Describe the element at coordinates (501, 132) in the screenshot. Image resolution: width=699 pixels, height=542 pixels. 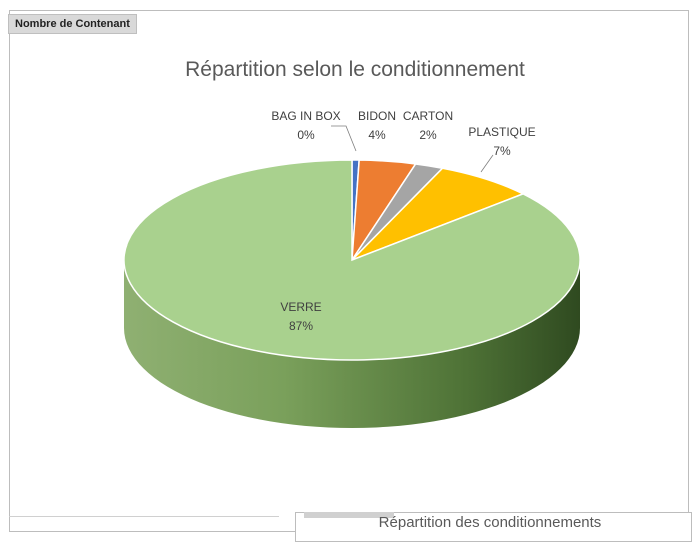
I see `slice-label-plastique: PLASTIQUE` at that location.